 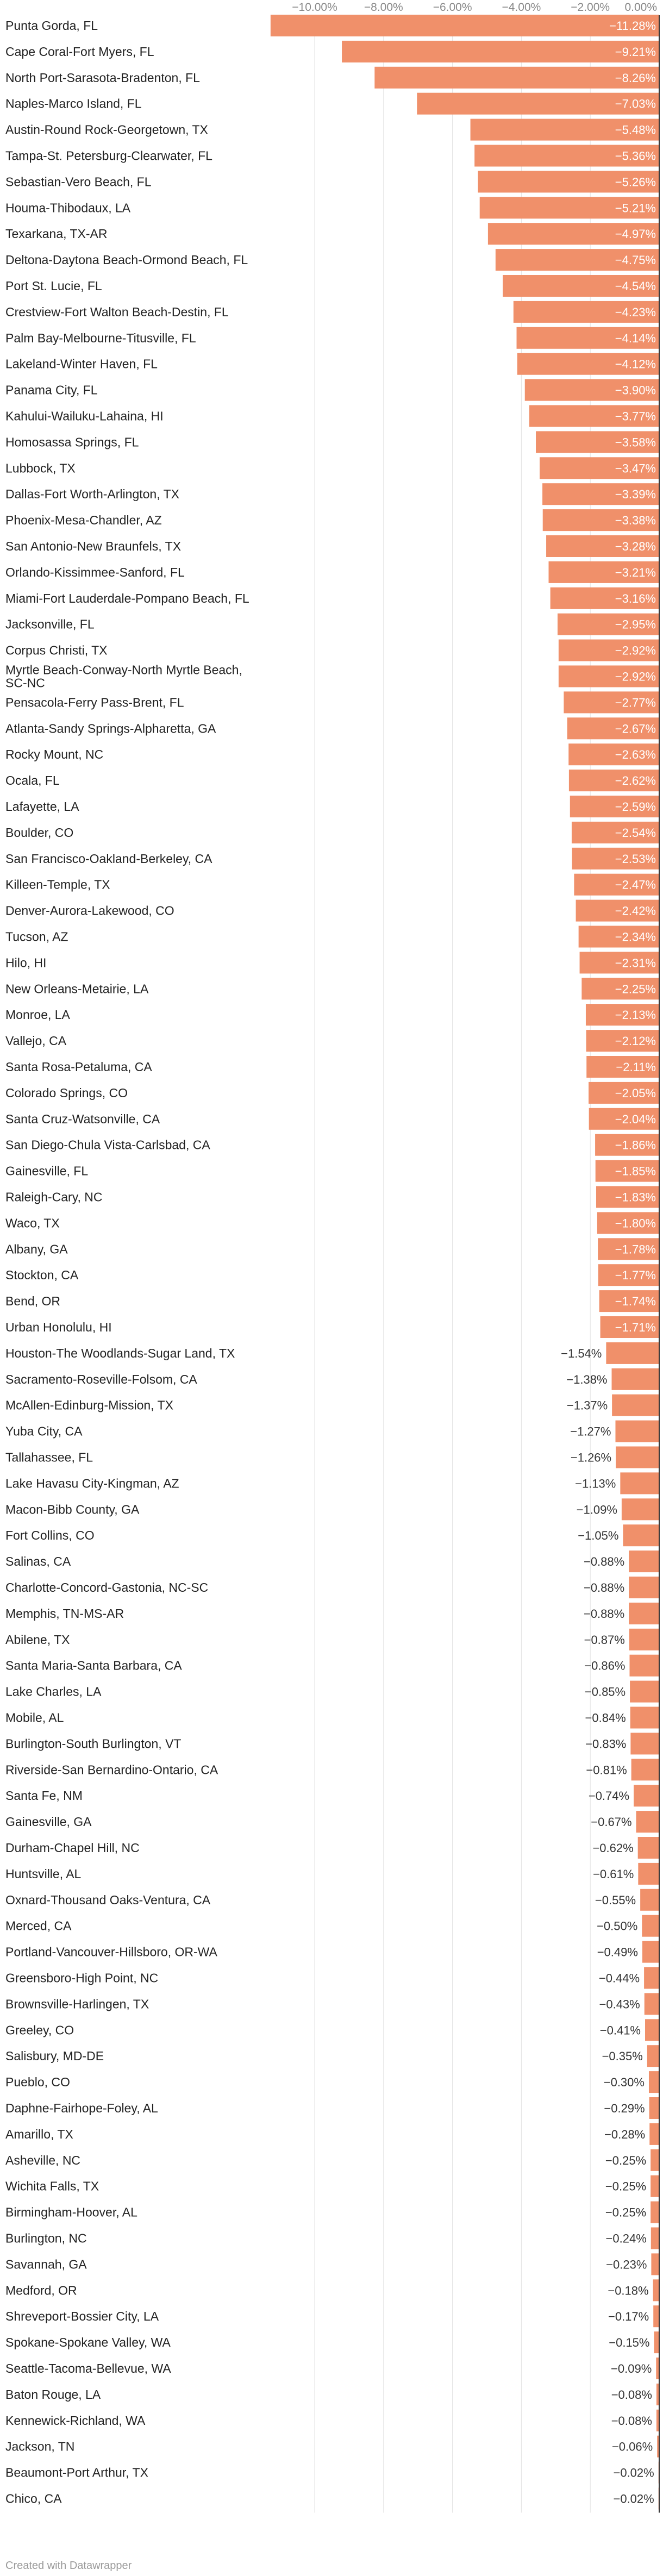 What do you see at coordinates (604, 1666) in the screenshot?
I see `value-label: −0.86%` at bounding box center [604, 1666].